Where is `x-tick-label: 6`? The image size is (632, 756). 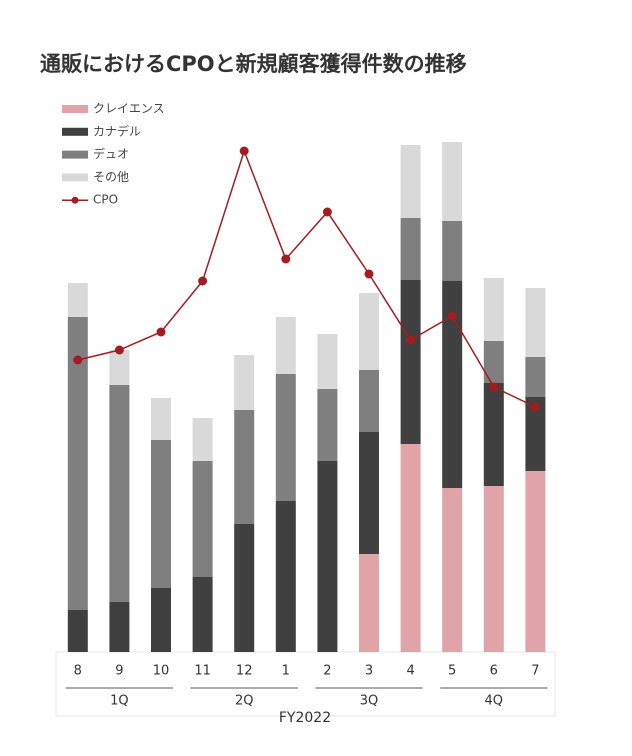
x-tick-label: 6 is located at coordinates (494, 671).